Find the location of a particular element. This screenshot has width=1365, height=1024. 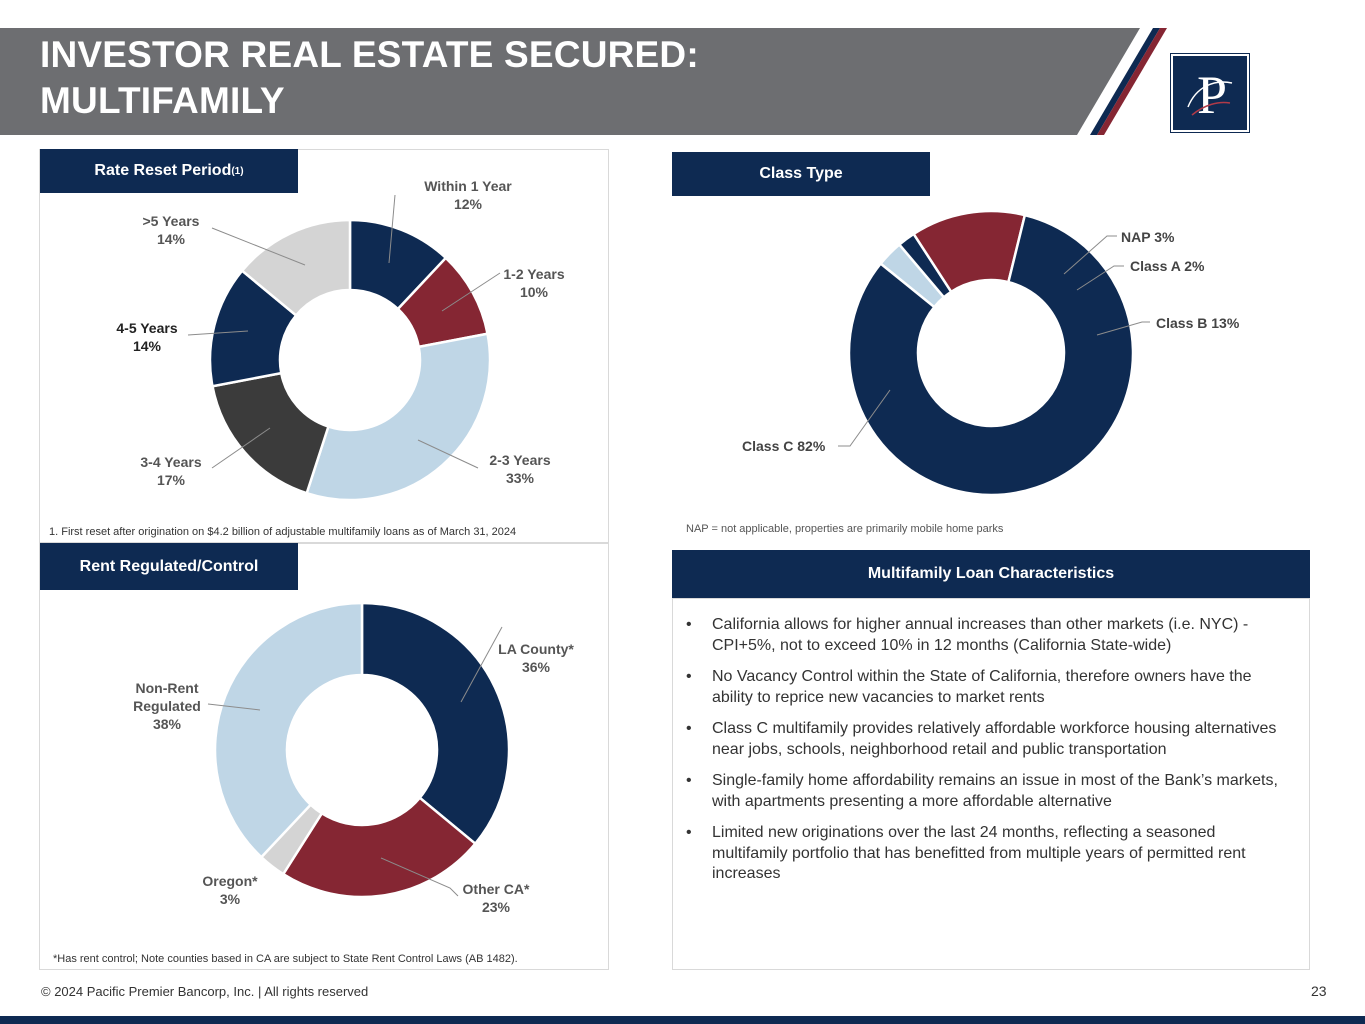

header-bar is located at coordinates (583, 81).